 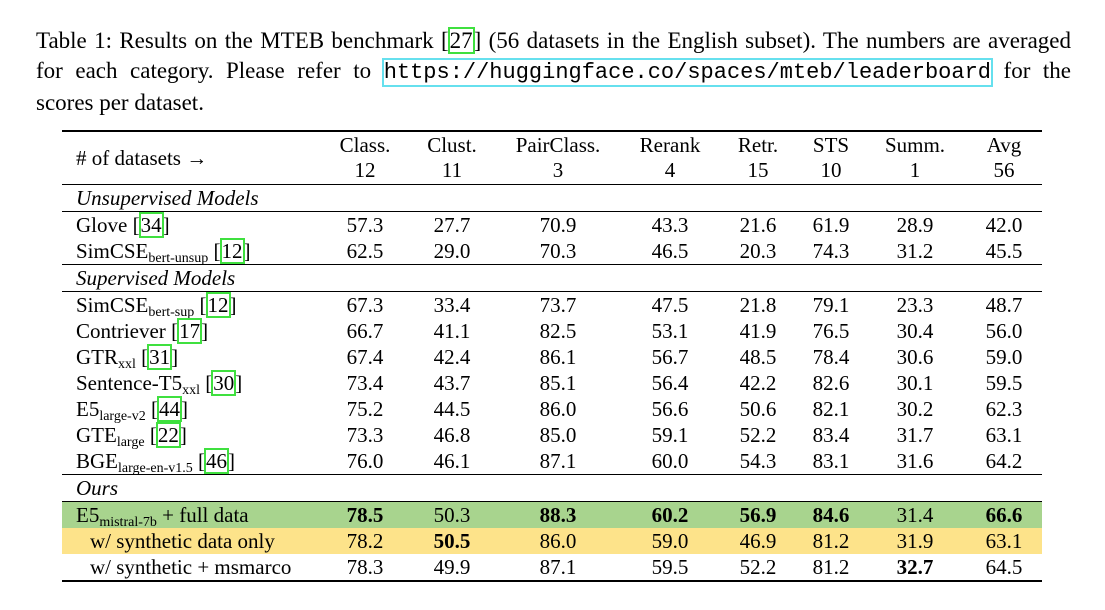 I want to click on score-cell: 78.3, so click(x=365, y=568).